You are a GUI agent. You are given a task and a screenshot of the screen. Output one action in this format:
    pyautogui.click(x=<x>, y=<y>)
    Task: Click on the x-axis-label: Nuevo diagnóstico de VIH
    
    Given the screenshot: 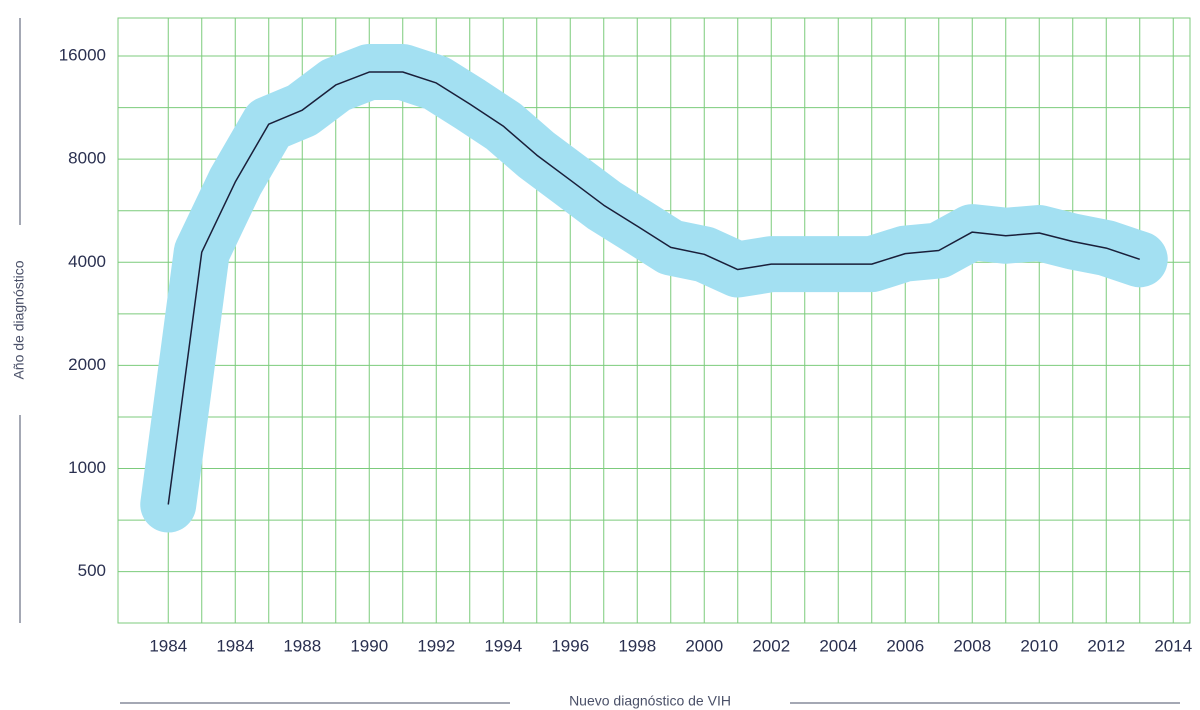 What is the action you would take?
    pyautogui.click(x=650, y=701)
    